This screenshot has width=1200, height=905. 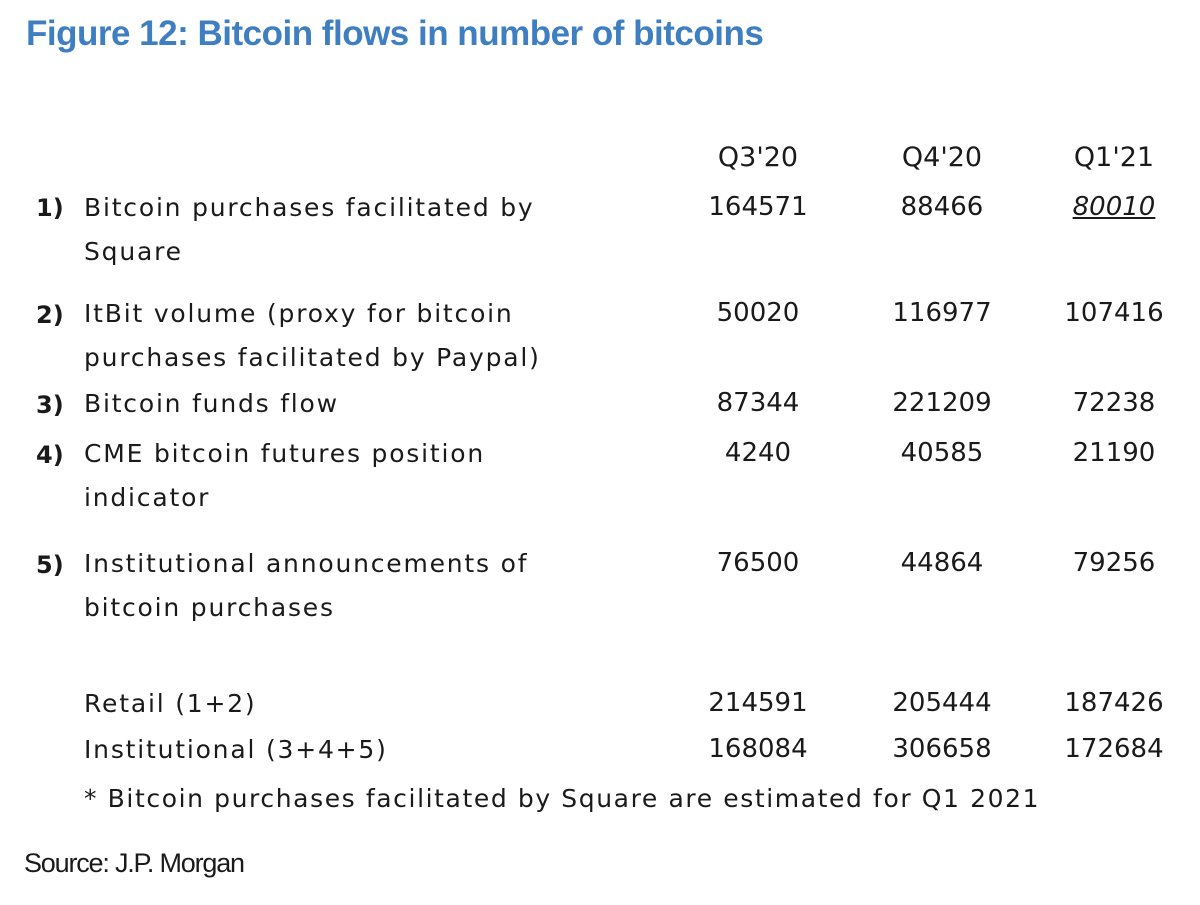 I want to click on row-label: Bitcoin purchases facilitated by Square, so click(x=309, y=229).